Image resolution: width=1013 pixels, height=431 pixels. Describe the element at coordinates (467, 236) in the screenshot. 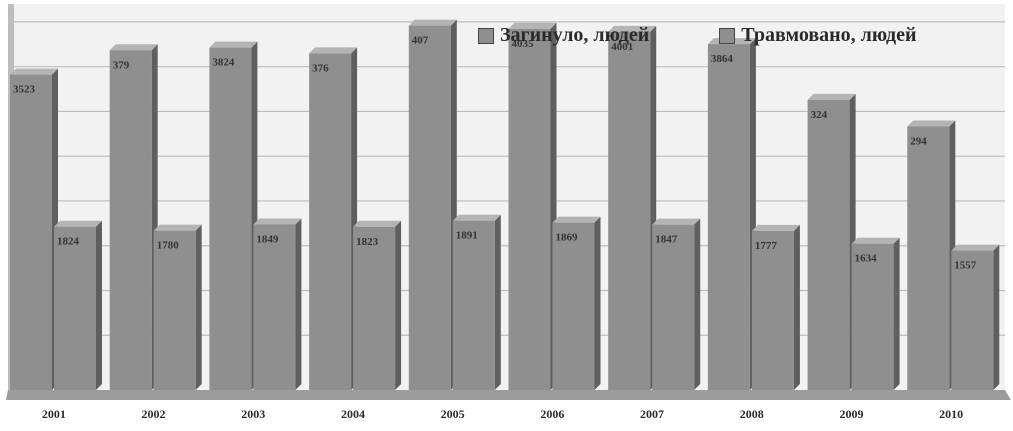

I see `data-label: 1891` at that location.